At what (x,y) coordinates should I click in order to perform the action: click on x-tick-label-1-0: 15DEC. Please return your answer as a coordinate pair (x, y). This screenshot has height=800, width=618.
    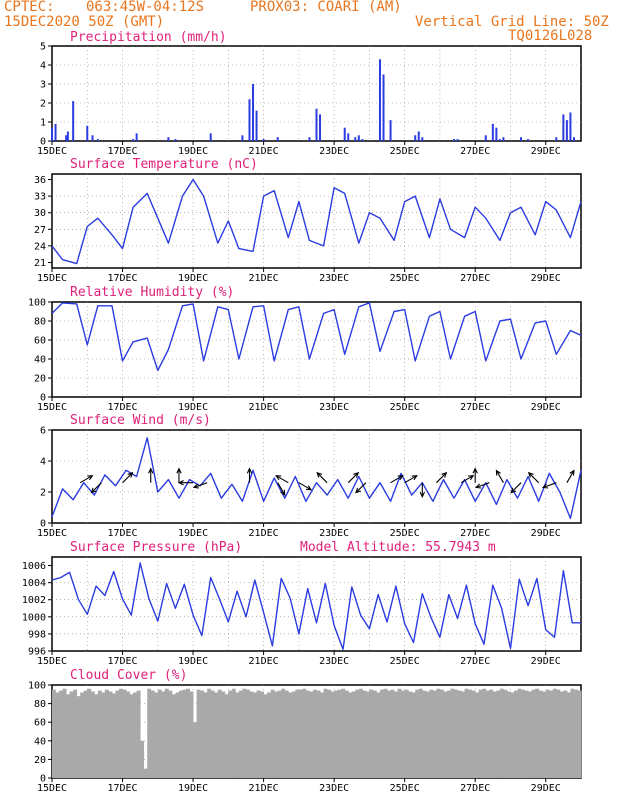
    Looking at the image, I should click on (52, 278).